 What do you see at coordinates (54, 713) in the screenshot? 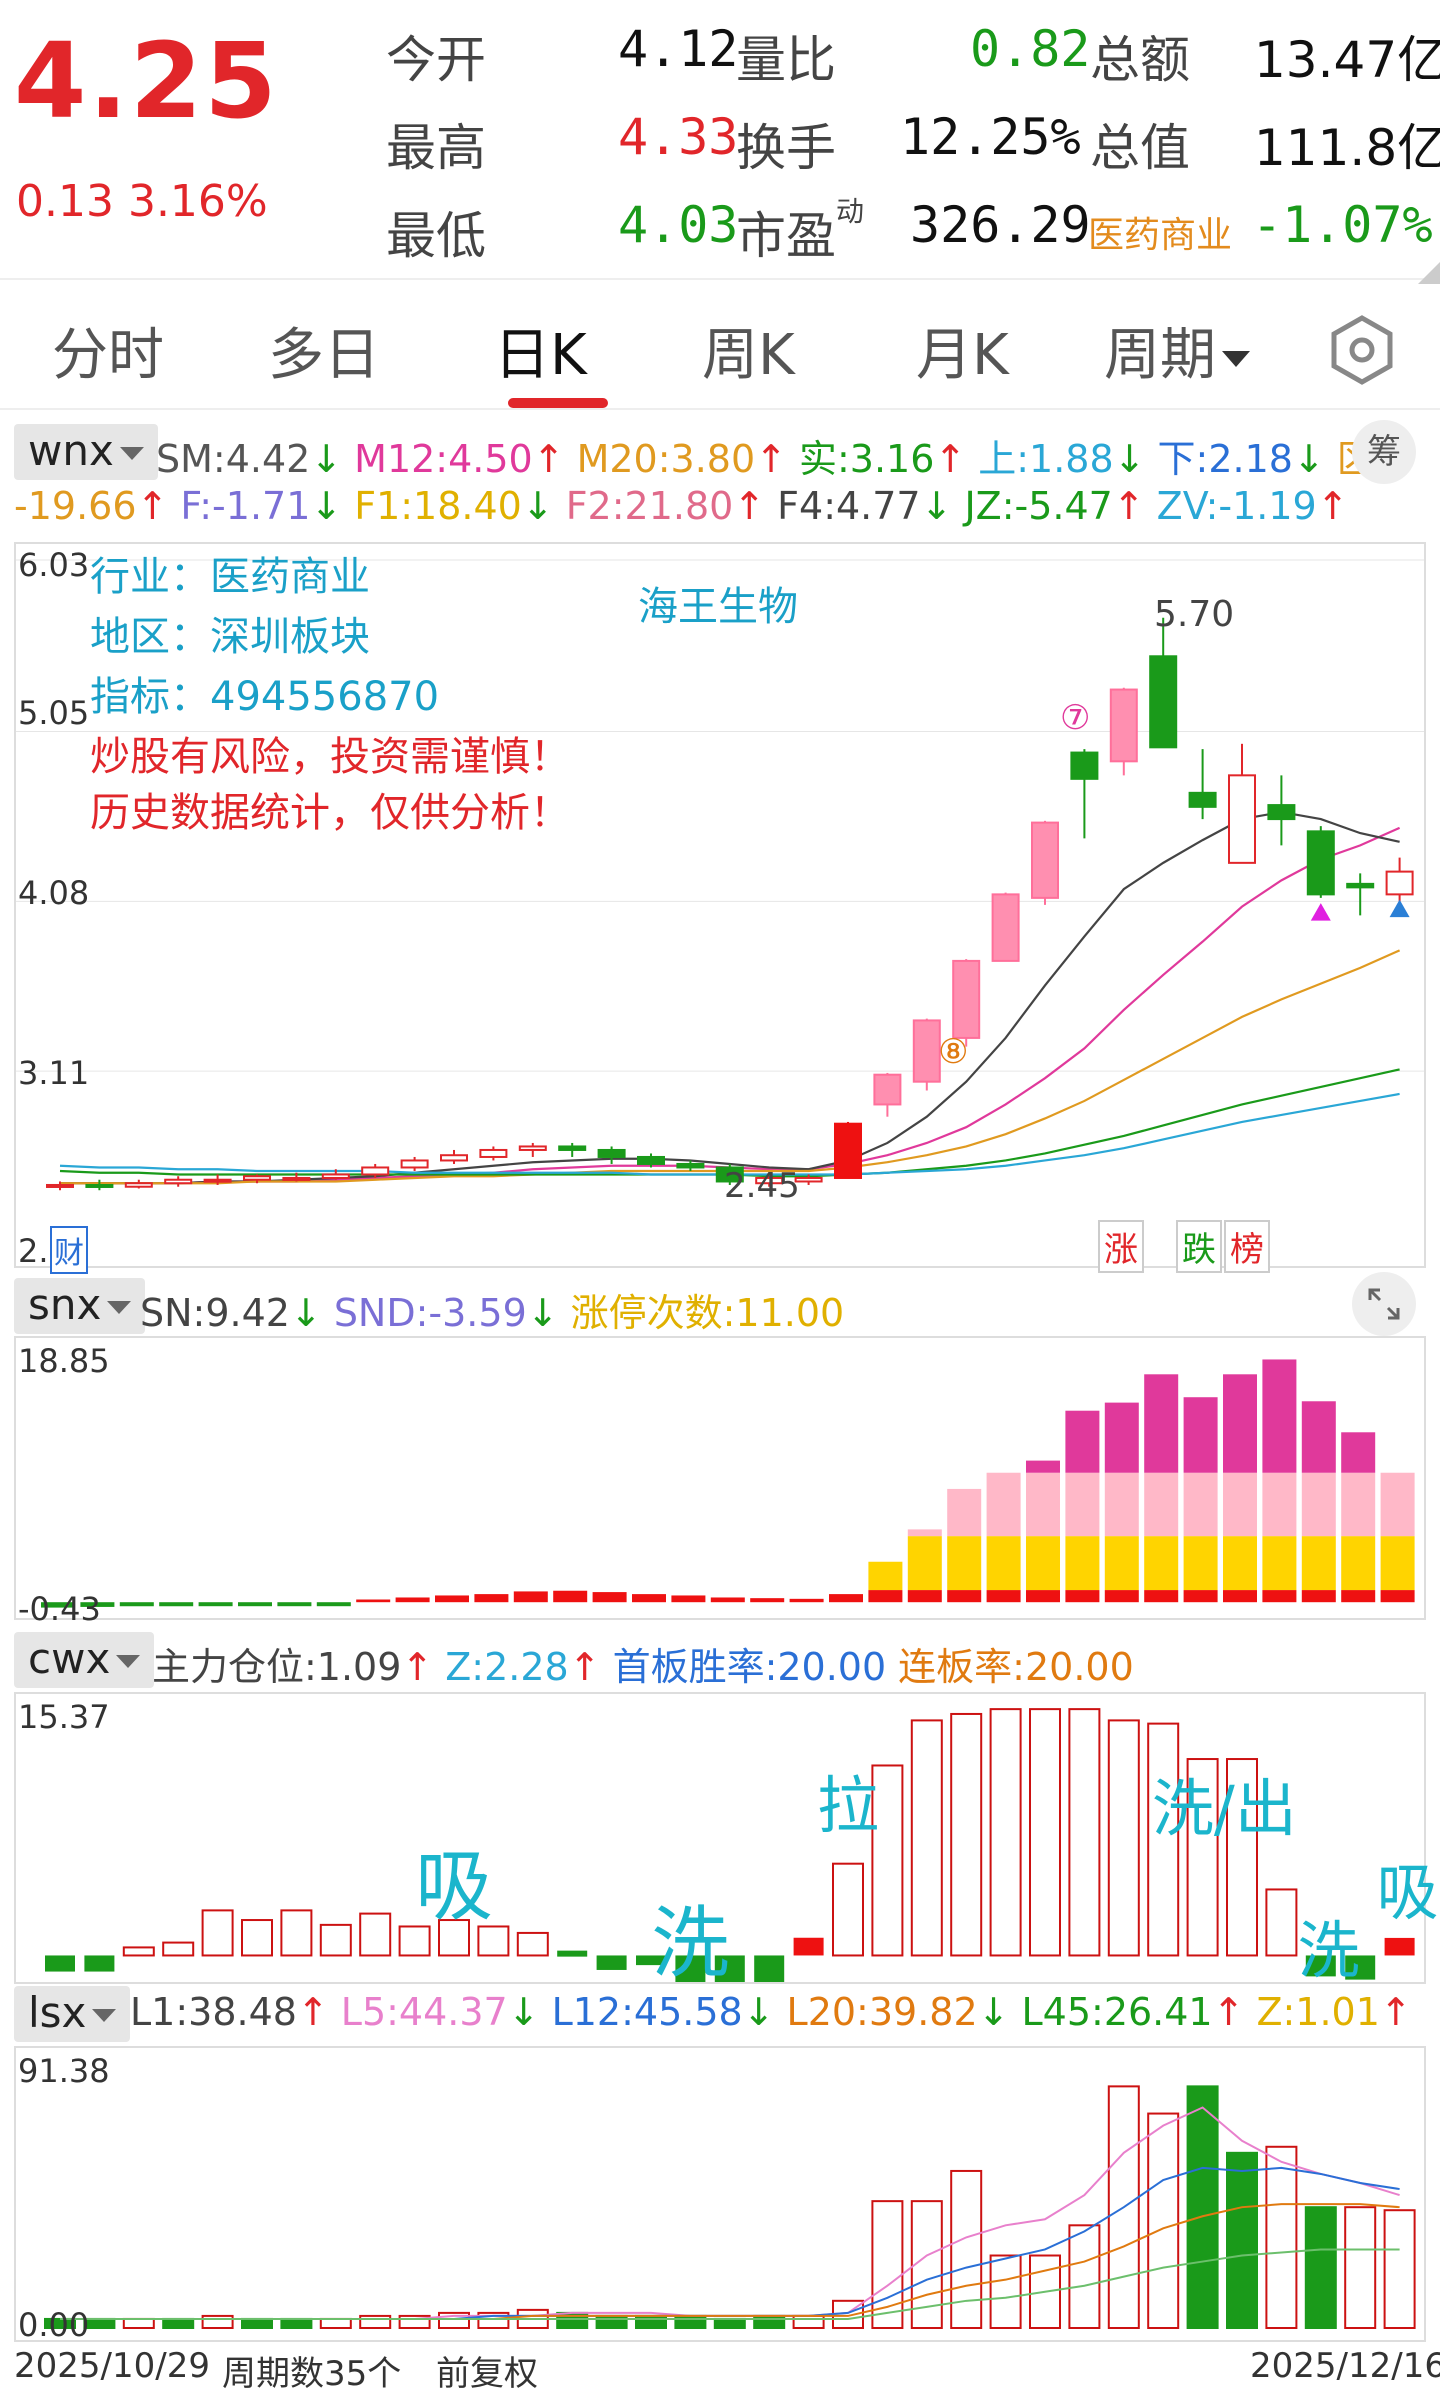
I see `y-label-2: 5.05` at bounding box center [54, 713].